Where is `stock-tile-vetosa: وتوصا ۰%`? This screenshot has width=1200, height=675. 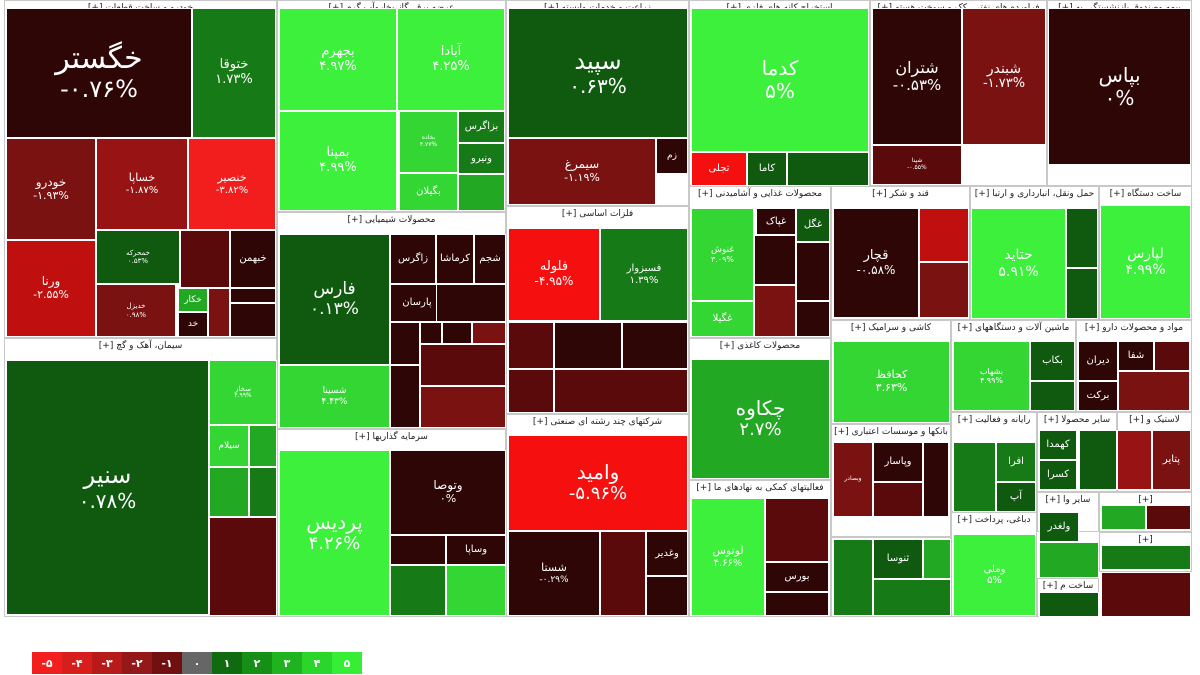
stock-tile-vetosa: وتوصا ۰% is located at coordinates (448, 492).